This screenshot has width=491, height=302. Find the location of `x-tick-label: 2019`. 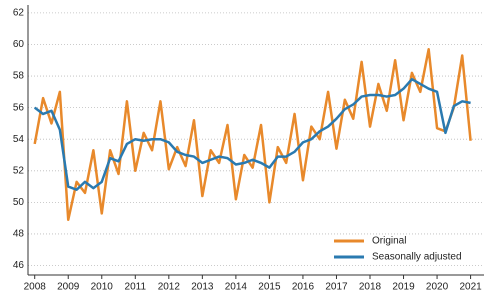

x-tick-label: 2019 is located at coordinates (403, 287).